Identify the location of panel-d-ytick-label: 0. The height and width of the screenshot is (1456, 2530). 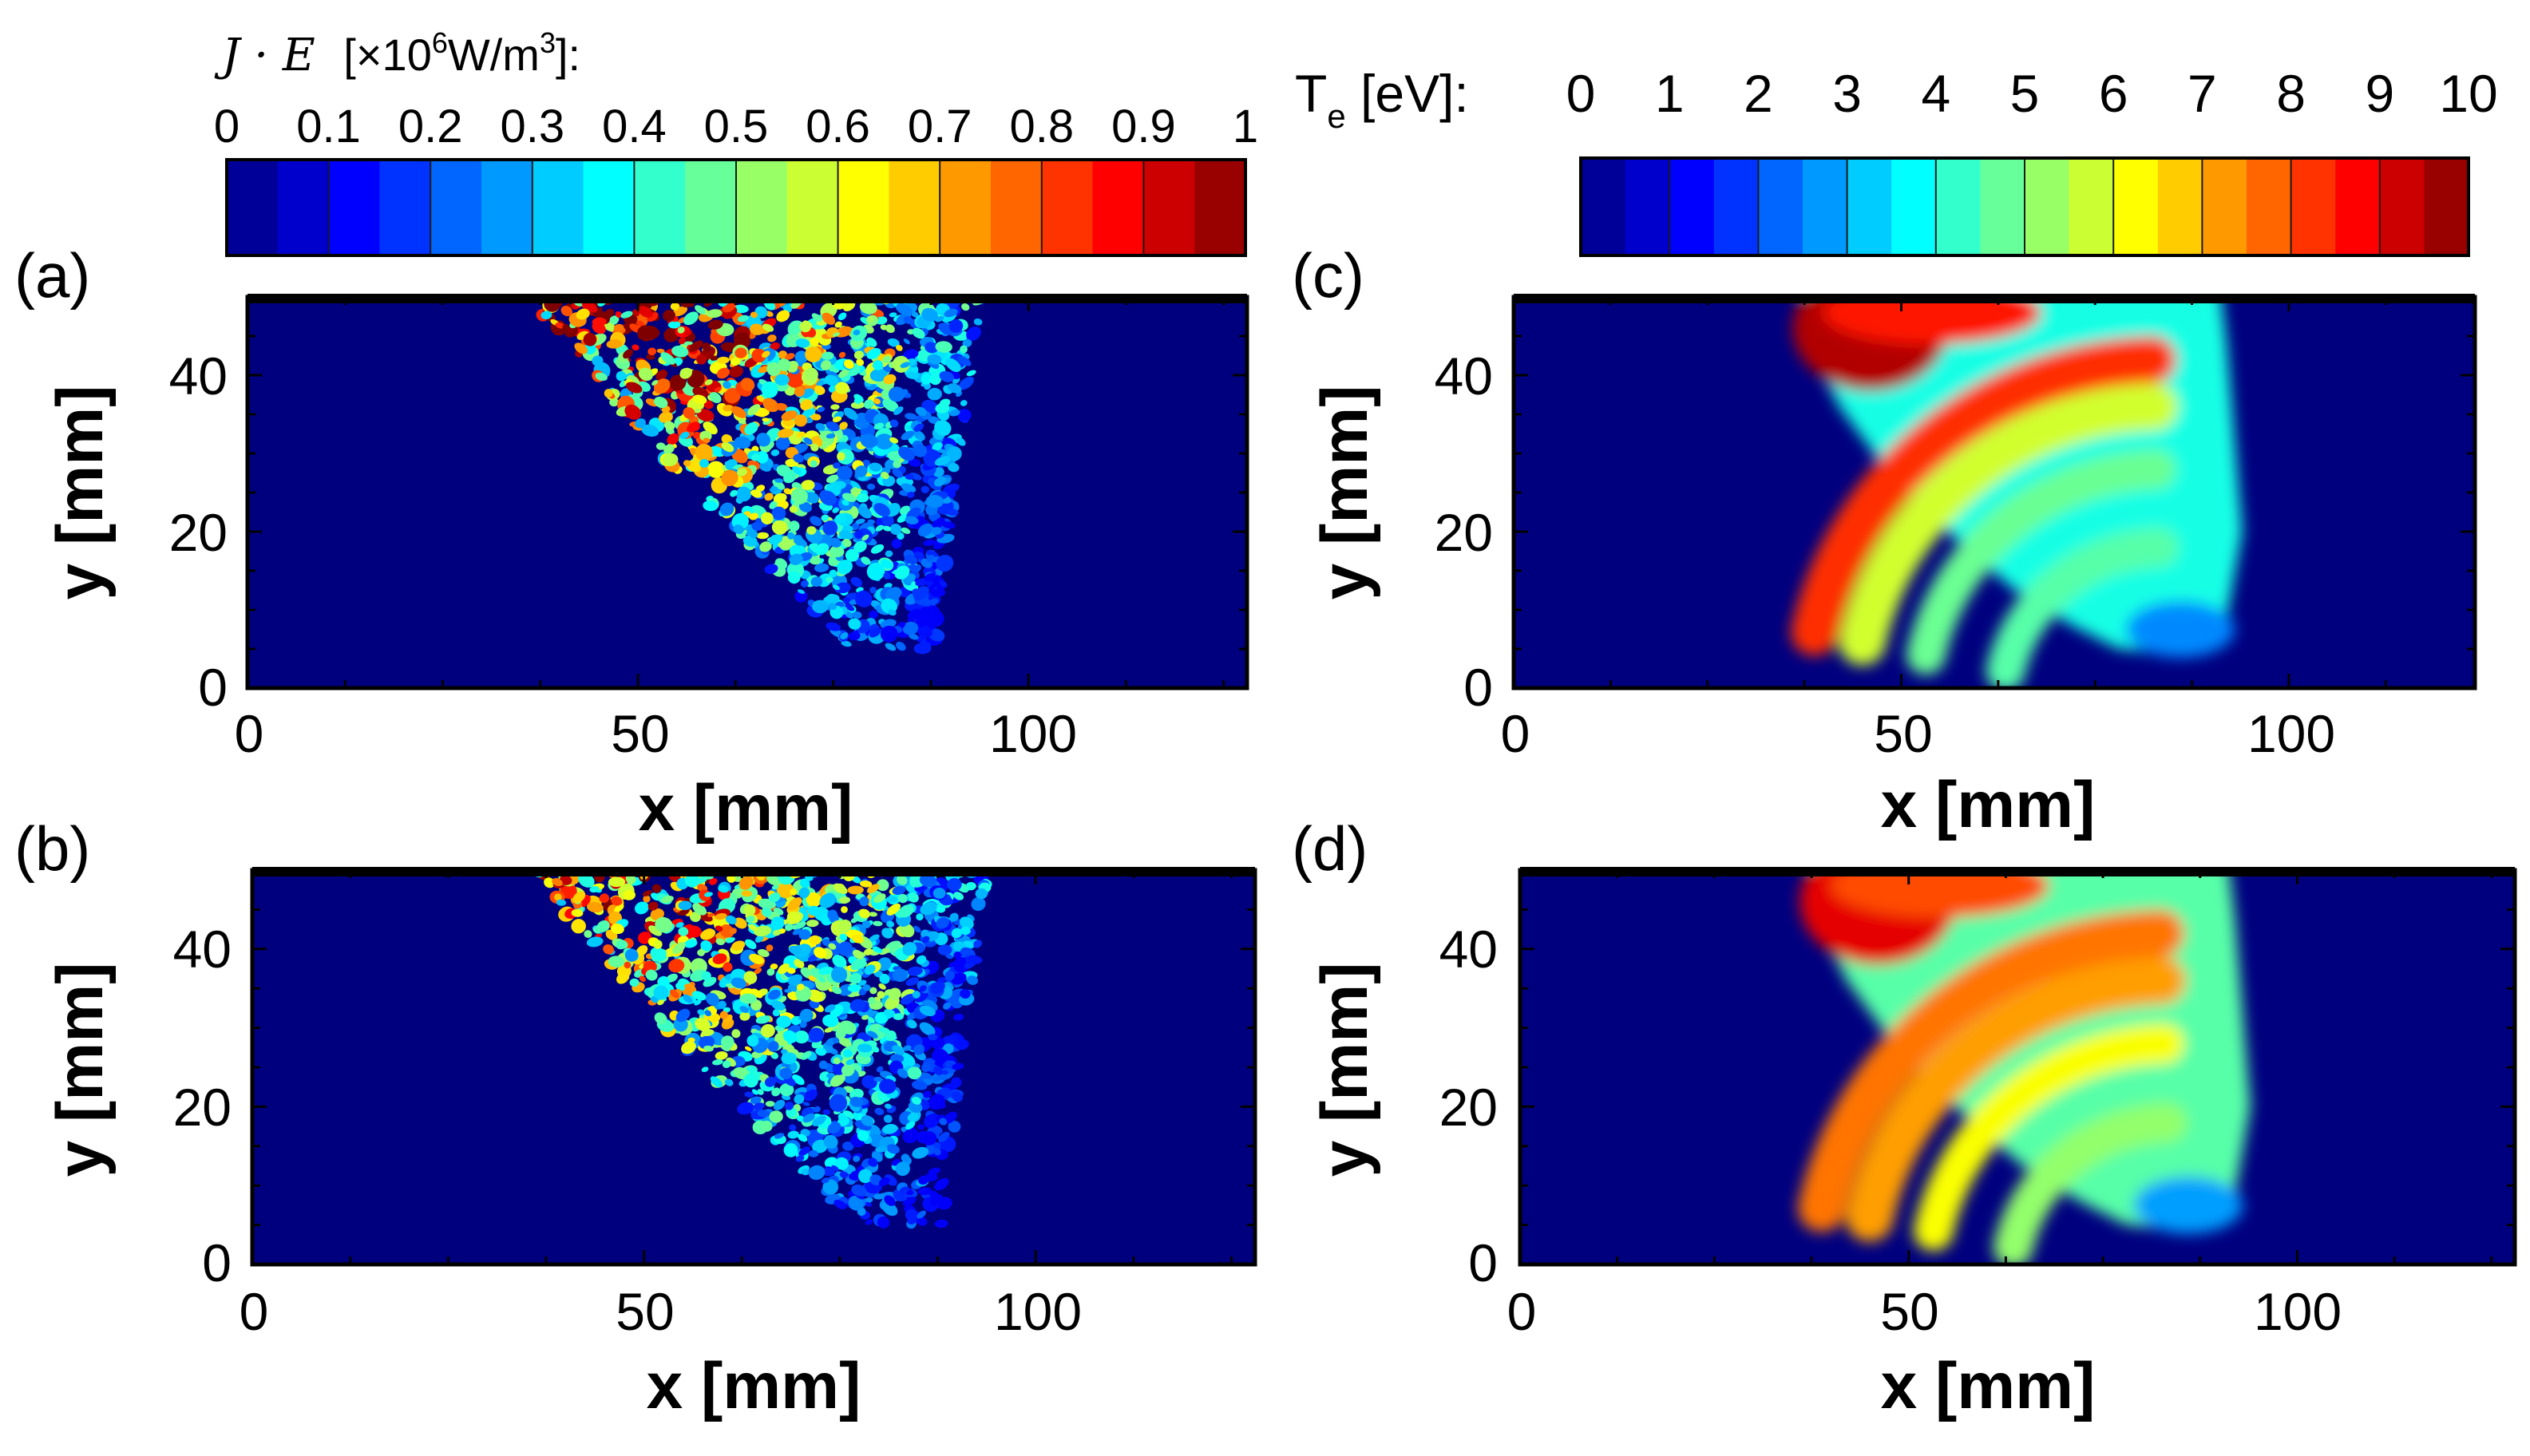
(1483, 1262).